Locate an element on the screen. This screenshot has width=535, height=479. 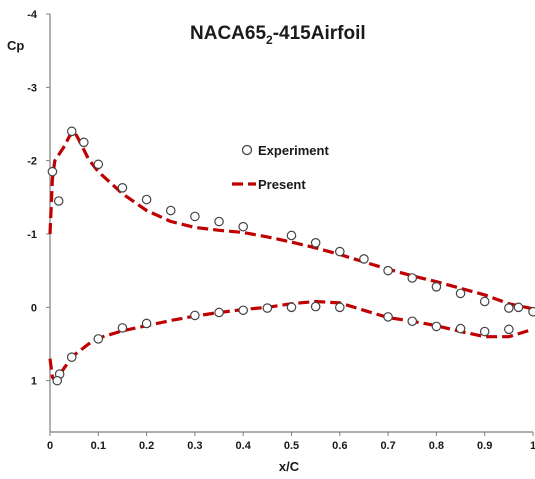
x-tick-label: 0.1 is located at coordinates (98, 446).